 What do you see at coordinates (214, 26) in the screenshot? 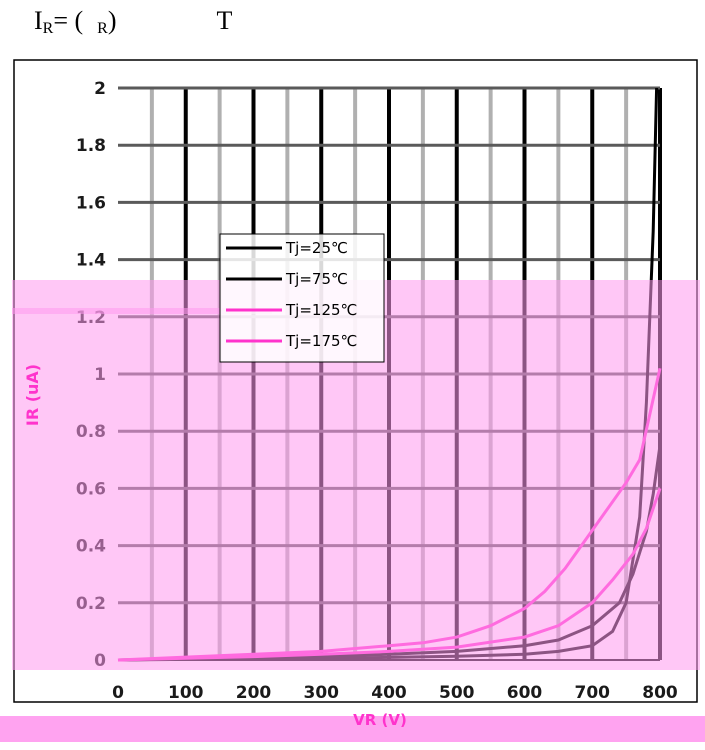
I see `page-title: IR= (R) T` at bounding box center [214, 26].